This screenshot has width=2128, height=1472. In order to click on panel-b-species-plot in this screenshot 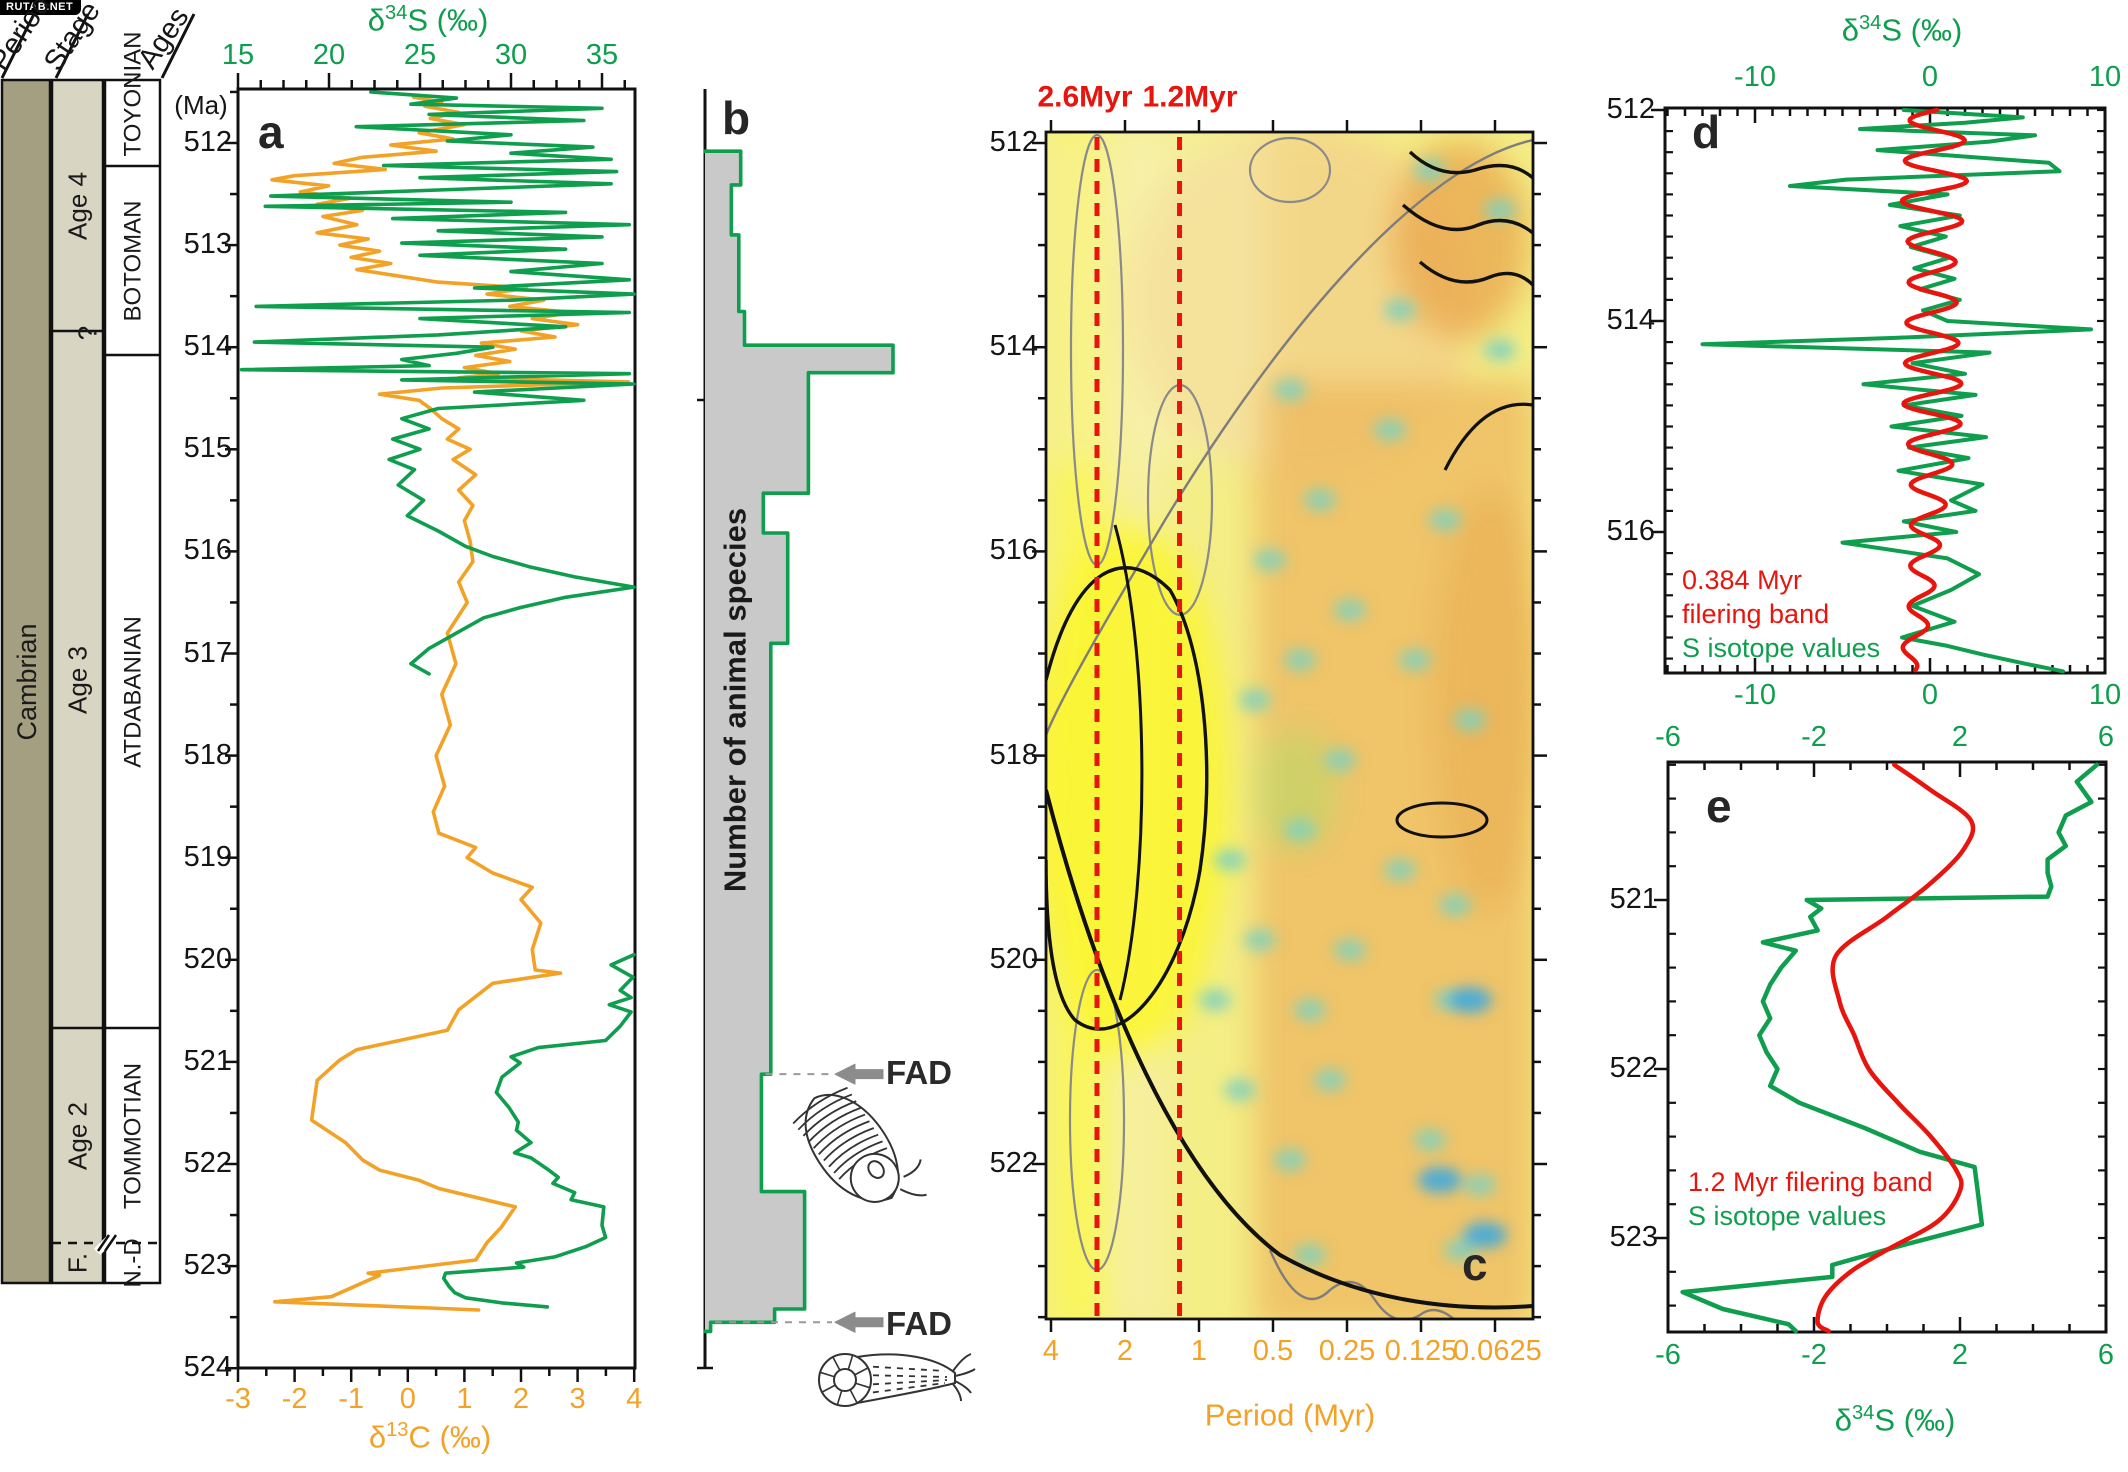, I will do `click(796, 729)`.